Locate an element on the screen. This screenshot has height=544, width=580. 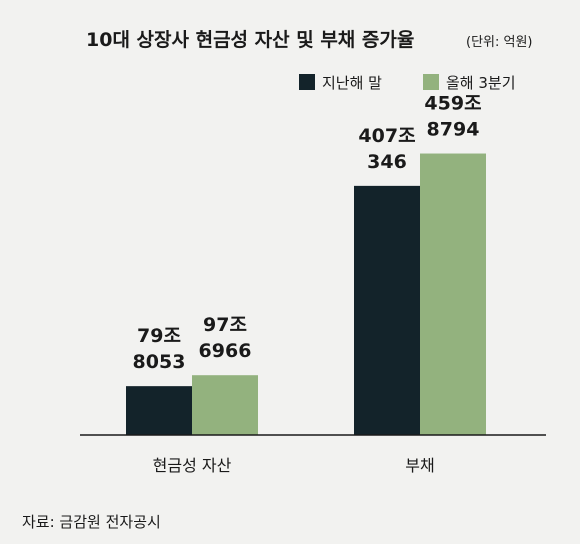
chart-unit: (단위: 억원) is located at coordinates (499, 42).